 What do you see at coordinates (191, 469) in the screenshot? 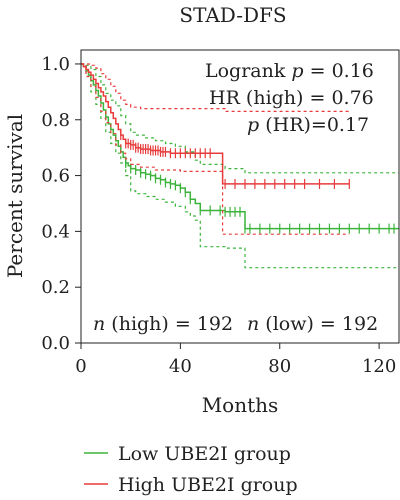
I see `legend: Low UBE2I group High UBE2I group` at bounding box center [191, 469].